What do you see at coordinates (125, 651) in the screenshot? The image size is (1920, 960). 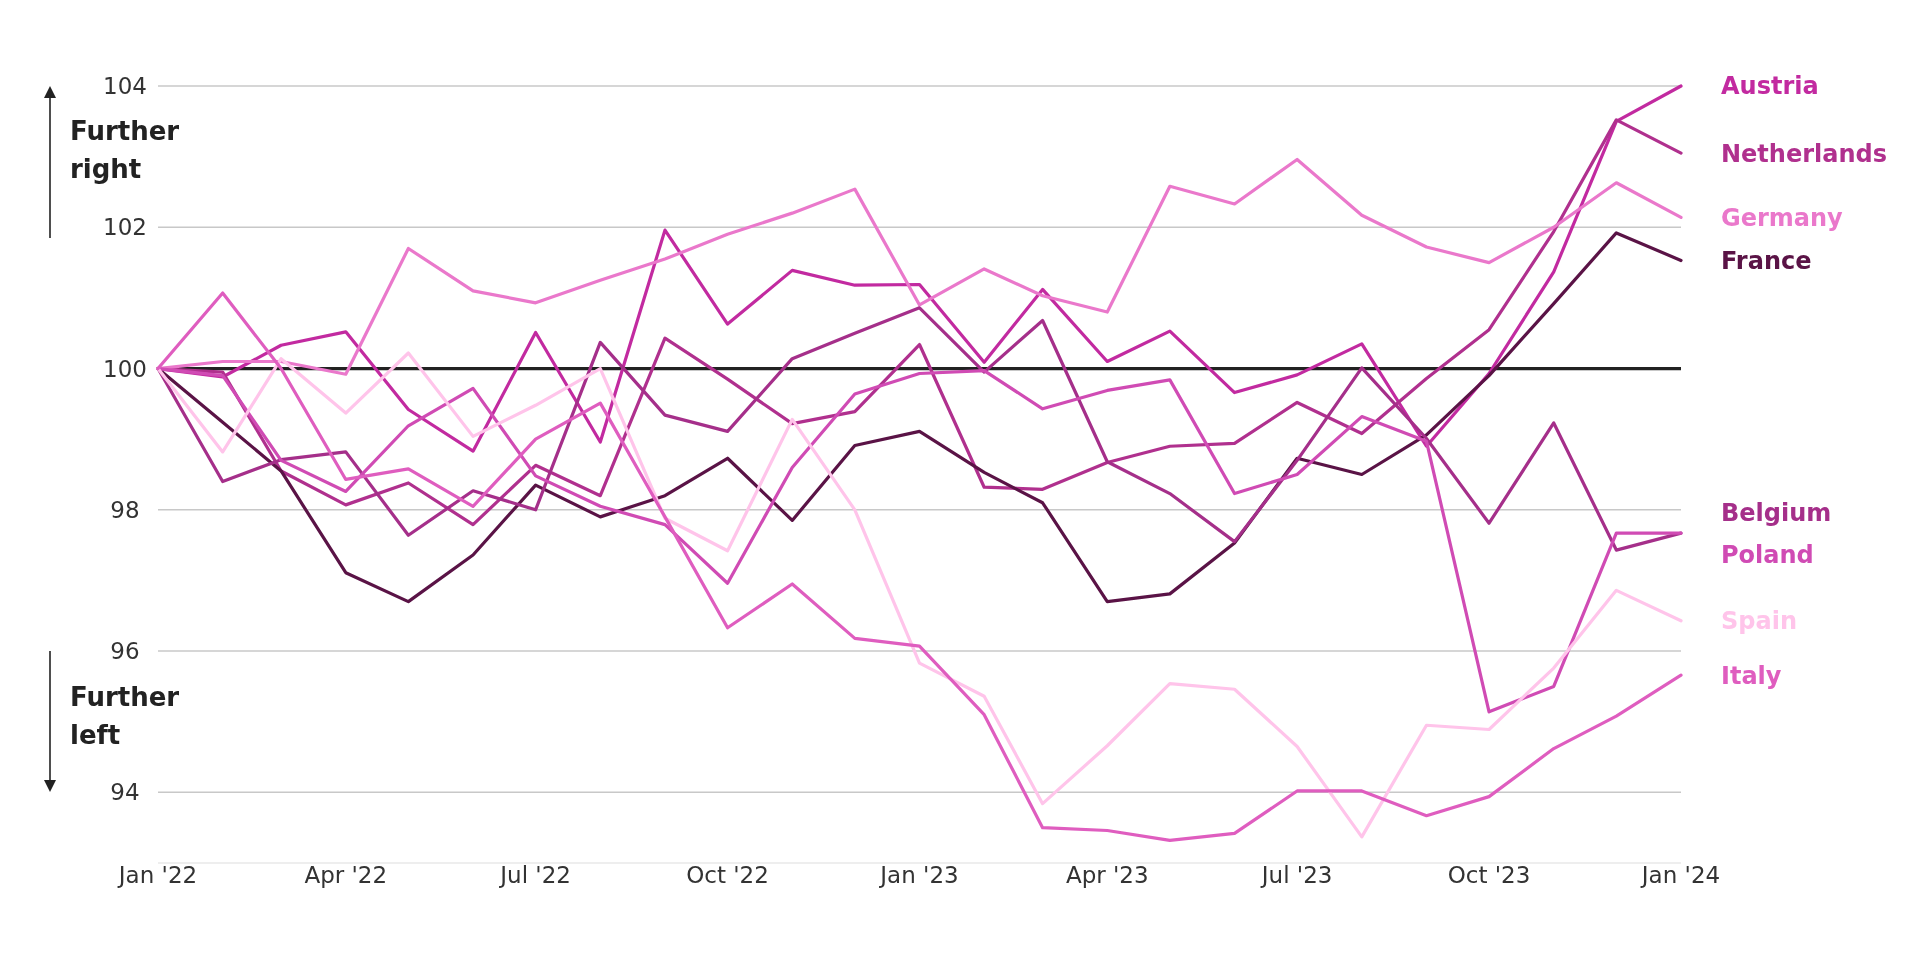 I see `y-tick-label: 96` at bounding box center [125, 651].